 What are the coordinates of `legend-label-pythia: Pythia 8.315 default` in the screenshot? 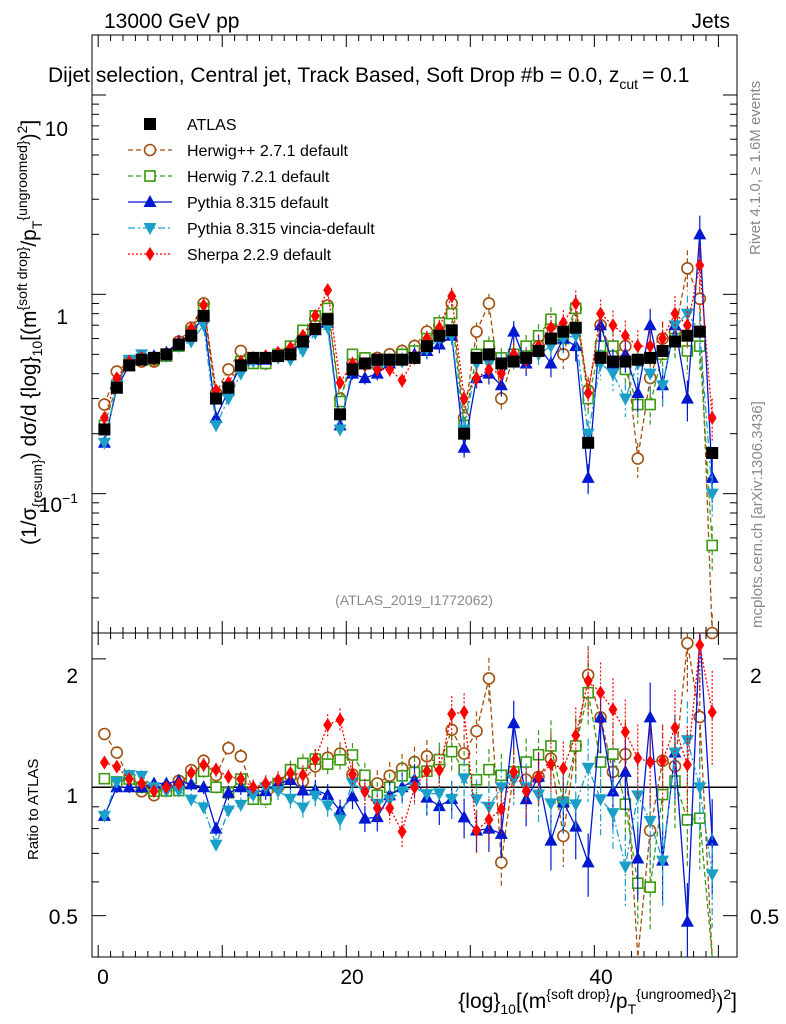 It's located at (258, 203).